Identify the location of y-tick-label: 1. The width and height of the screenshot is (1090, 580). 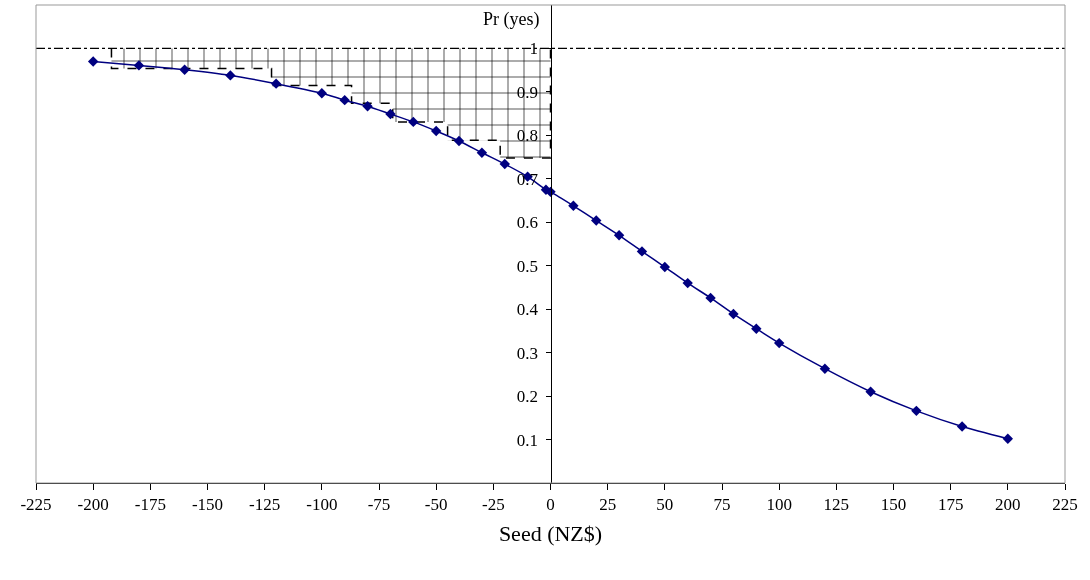
(534, 49).